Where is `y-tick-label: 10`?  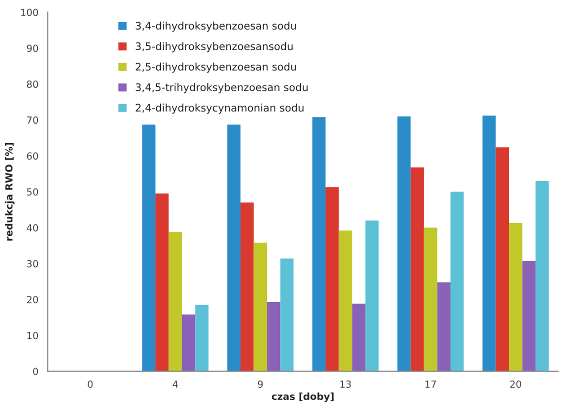
y-tick-label: 10 is located at coordinates (32, 336).